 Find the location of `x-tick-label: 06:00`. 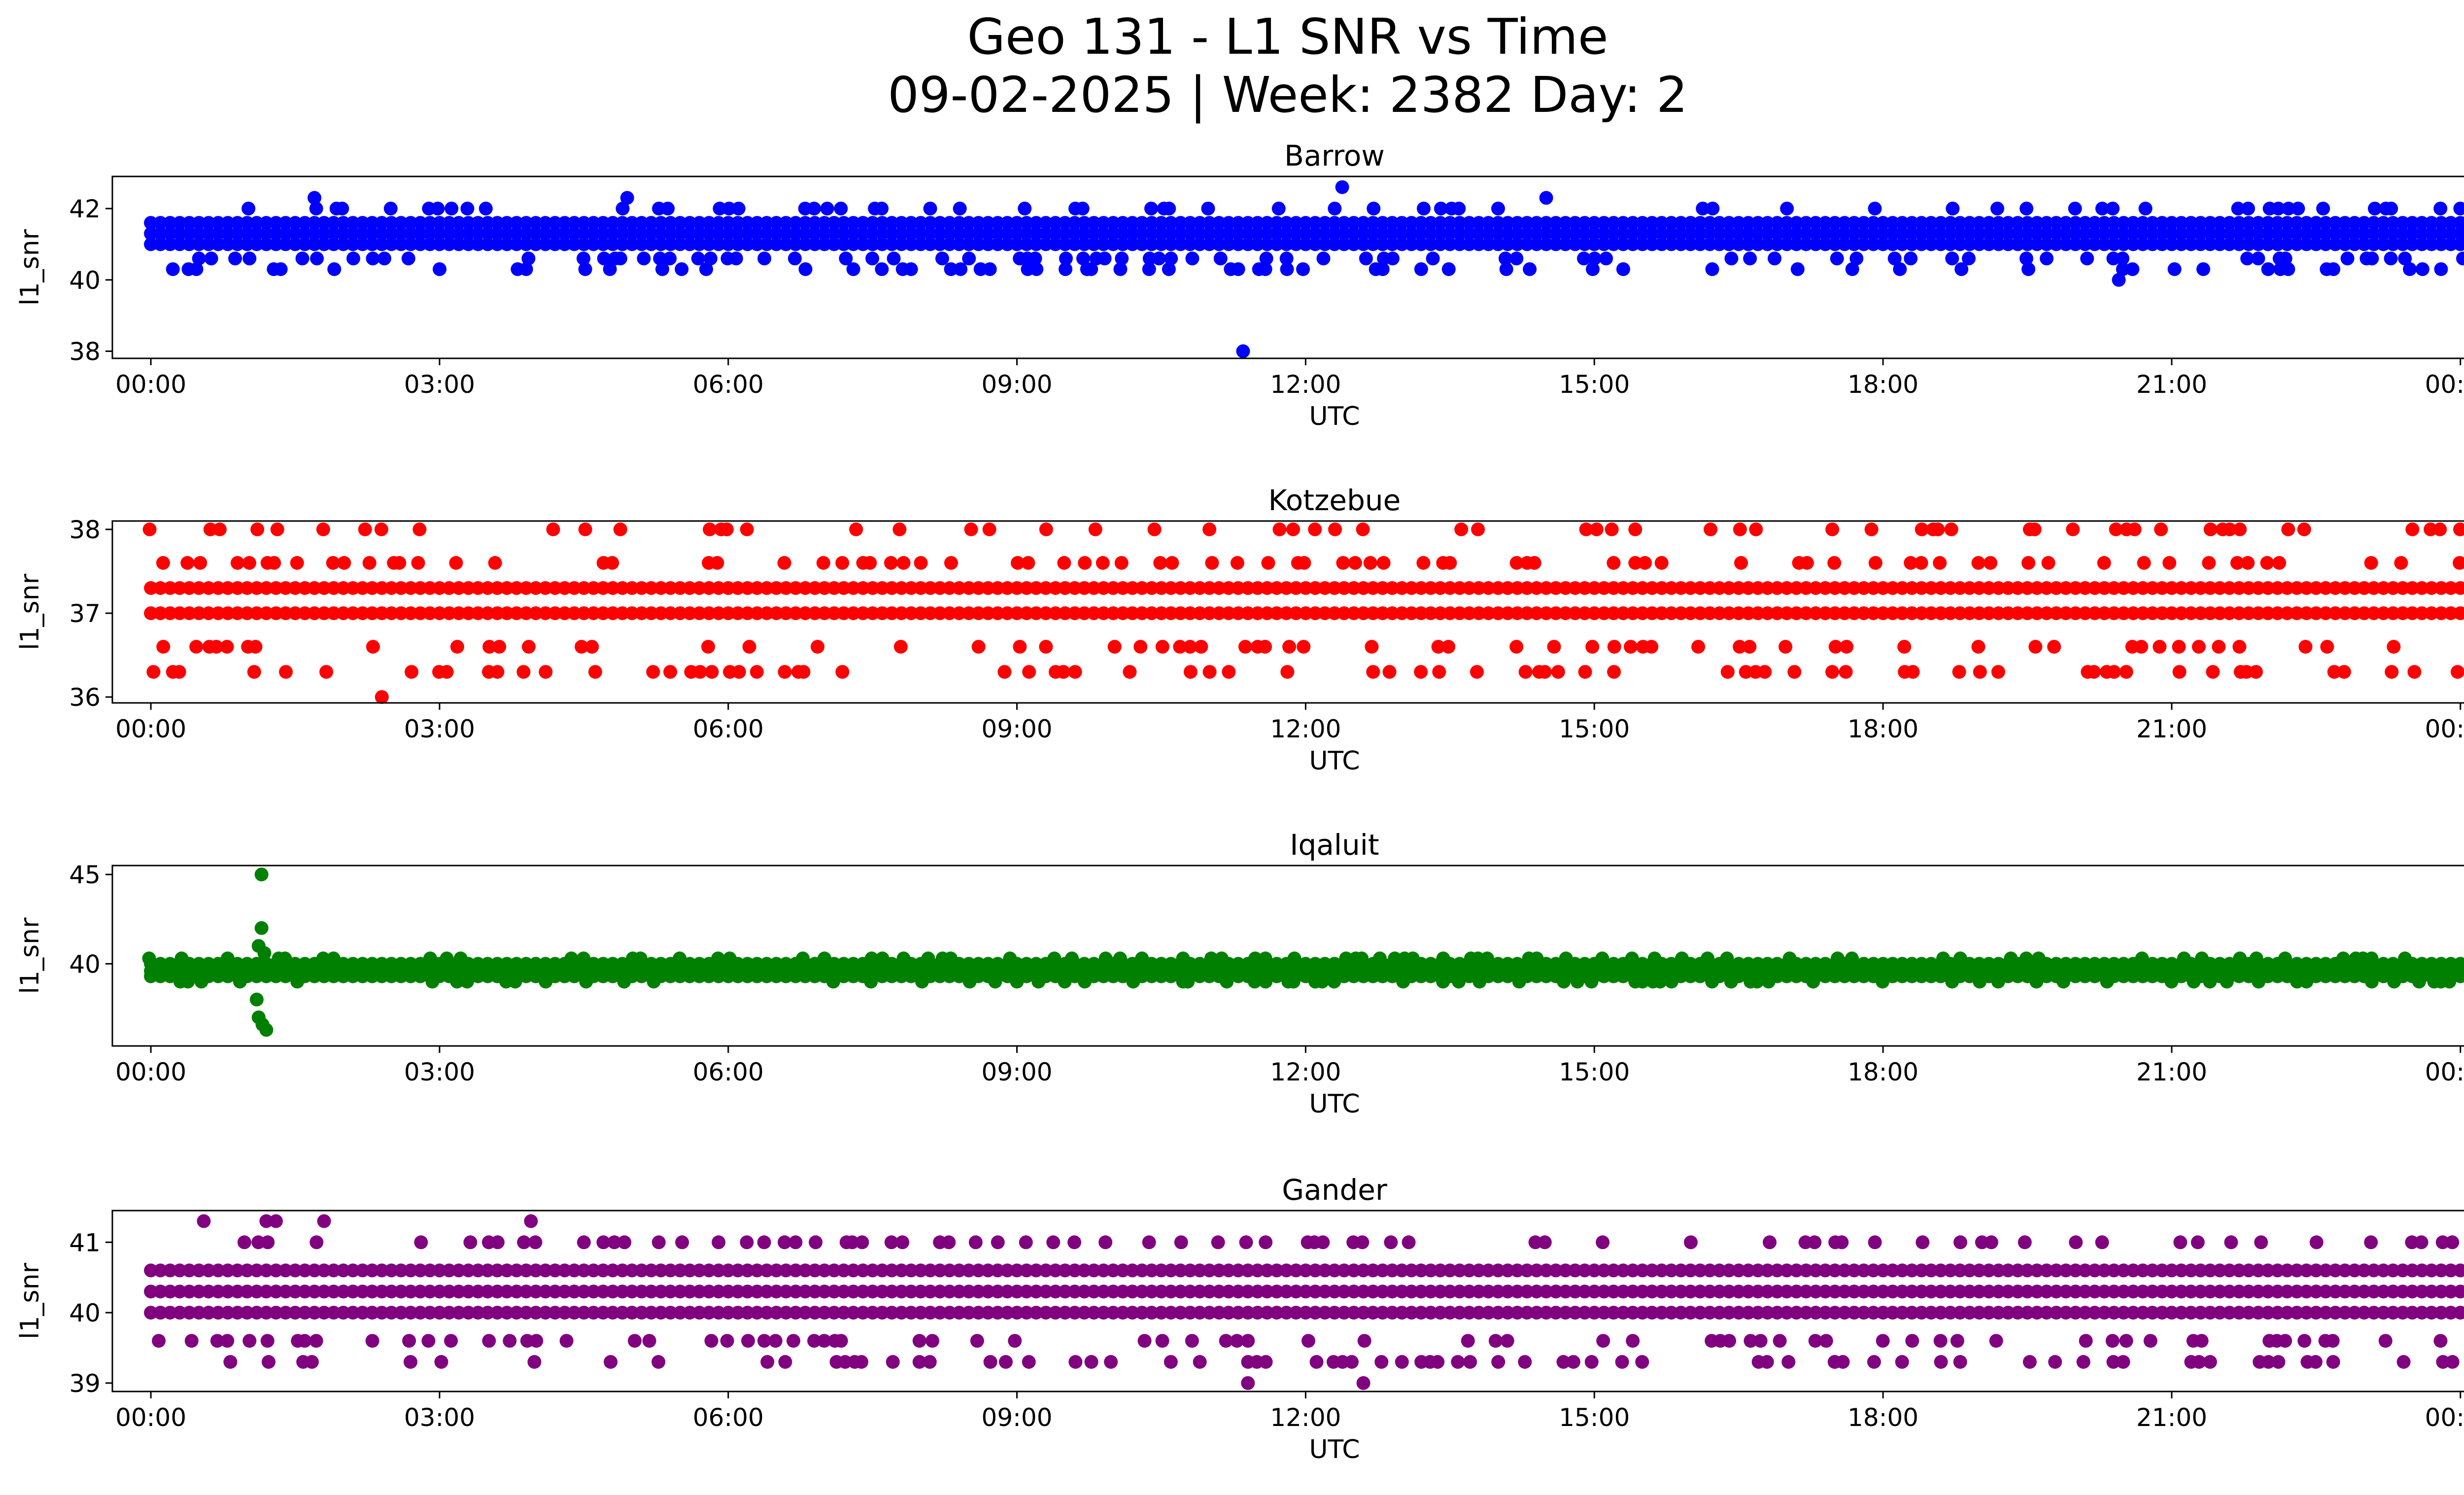

x-tick-label: 06:00 is located at coordinates (728, 729).